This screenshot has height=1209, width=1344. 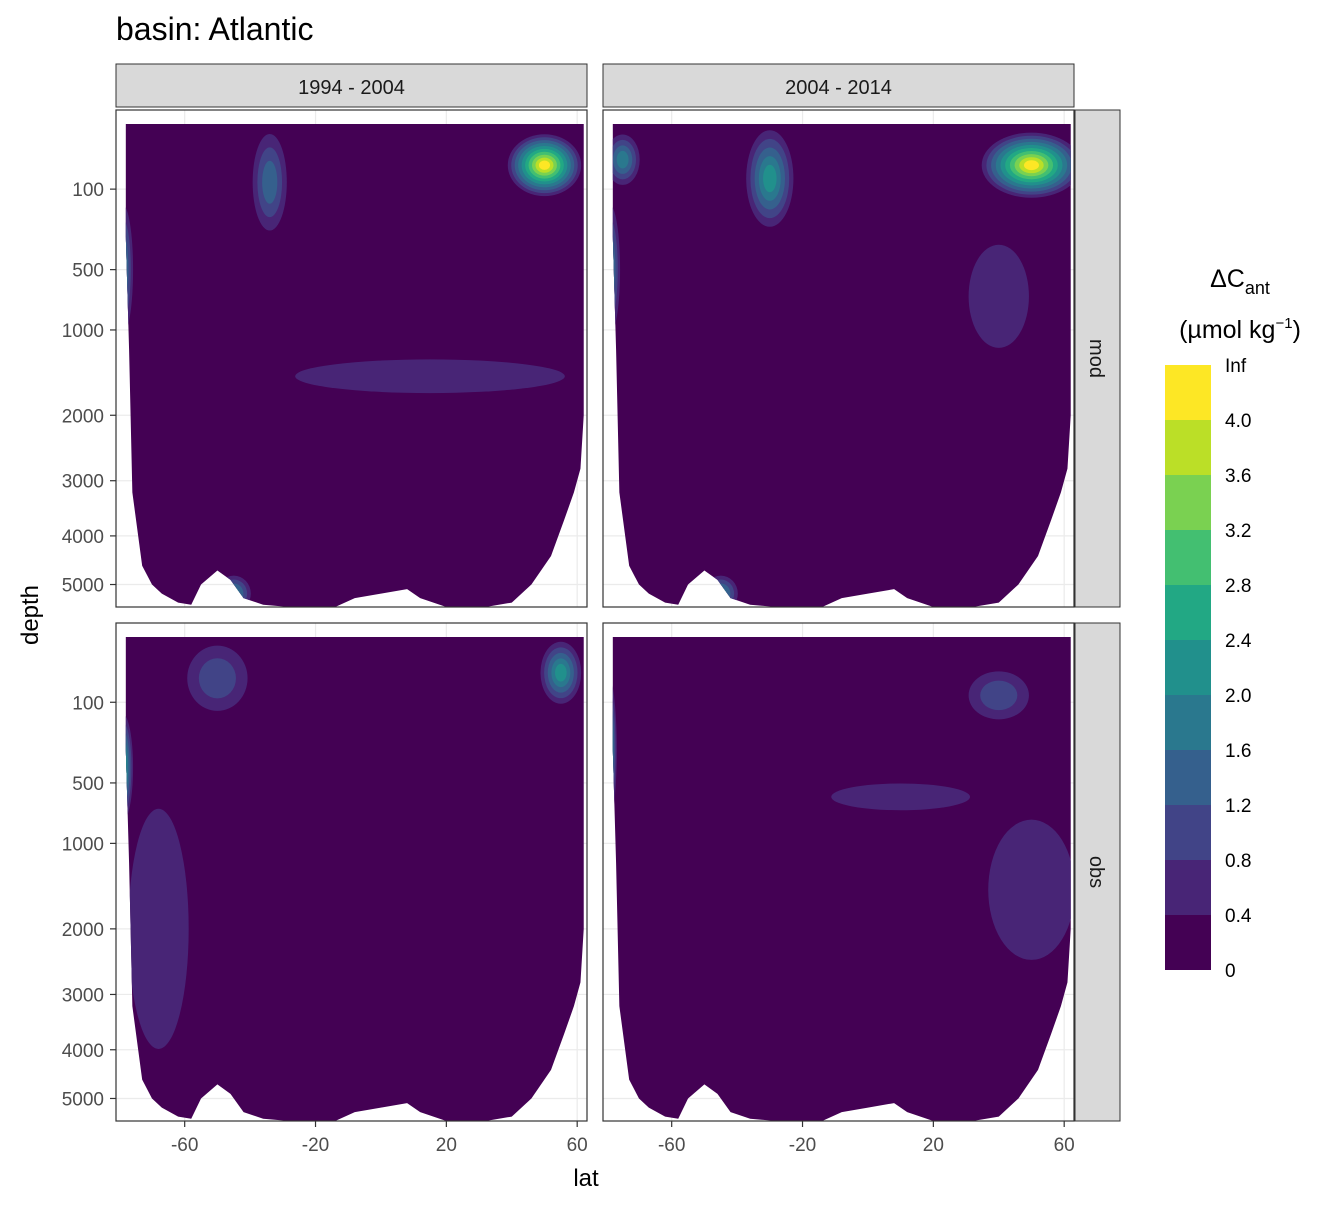 What do you see at coordinates (1257, 288) in the screenshot?
I see `legend-title-sub: ant` at bounding box center [1257, 288].